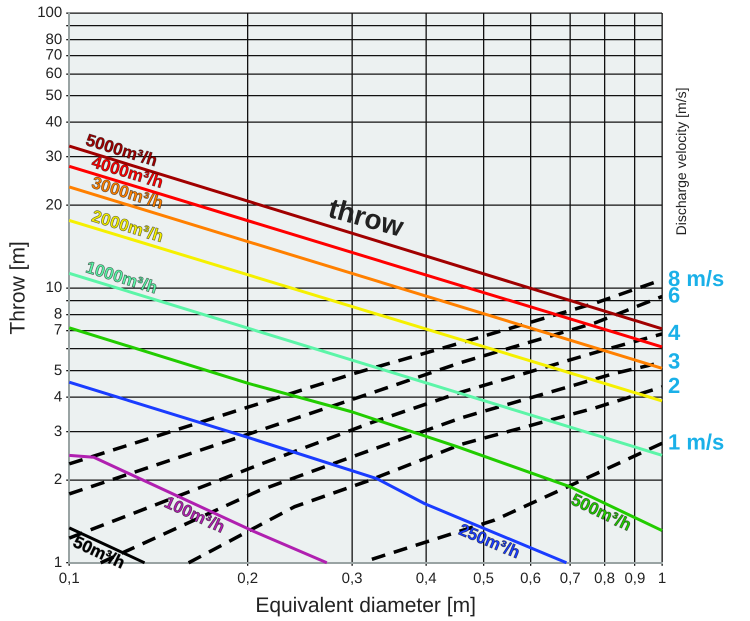 Image resolution: width=750 pixels, height=621 pixels. Describe the element at coordinates (58, 397) in the screenshot. I see `y-tick-label: 4` at that location.